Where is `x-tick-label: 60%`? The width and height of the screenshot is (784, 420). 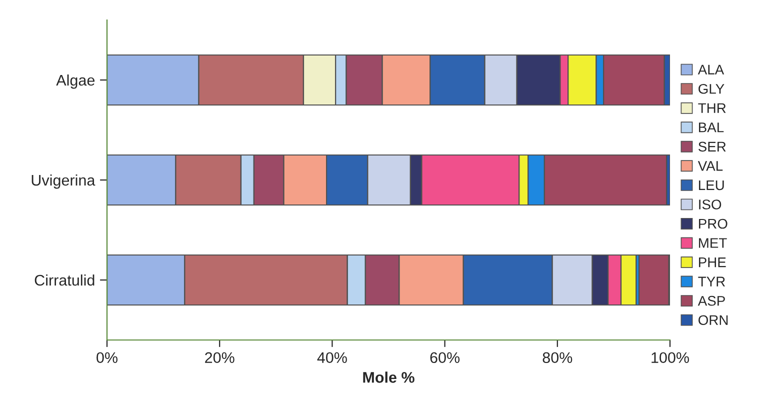 x-tick-label: 60% is located at coordinates (445, 358).